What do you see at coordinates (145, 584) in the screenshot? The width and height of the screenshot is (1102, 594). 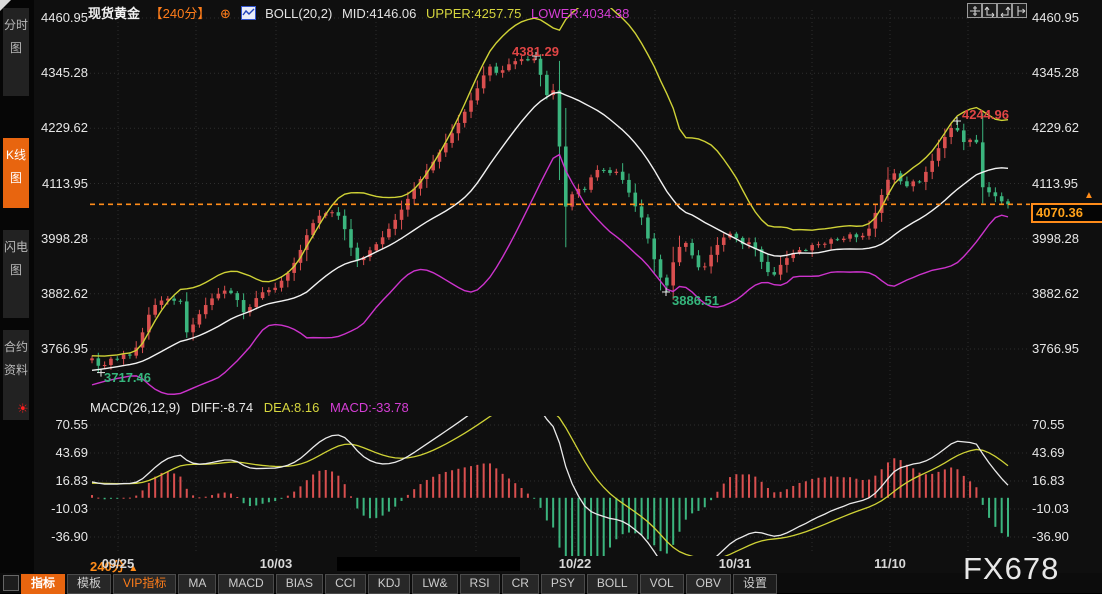 I see `toolbar-button-VIP指标: VIP指标` at bounding box center [145, 584].